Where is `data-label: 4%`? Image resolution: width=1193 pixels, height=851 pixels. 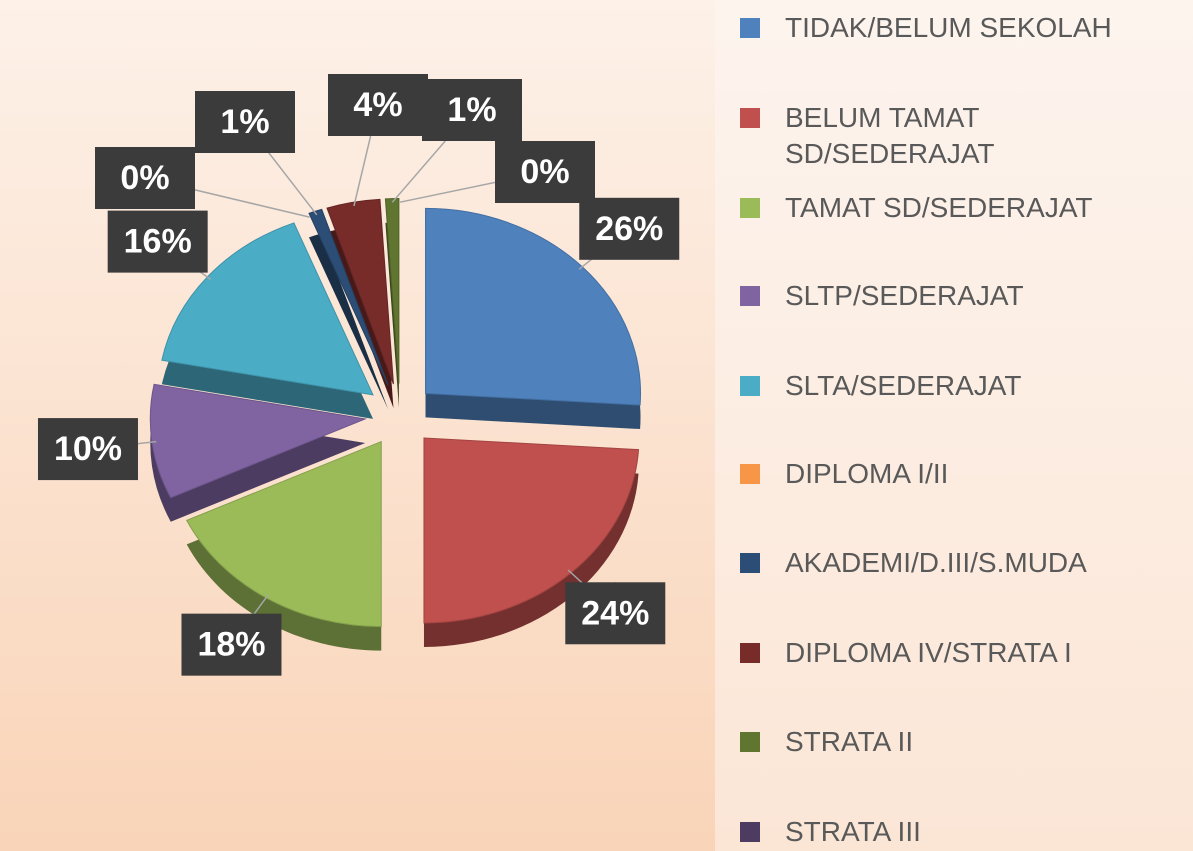 data-label: 4% is located at coordinates (377, 105).